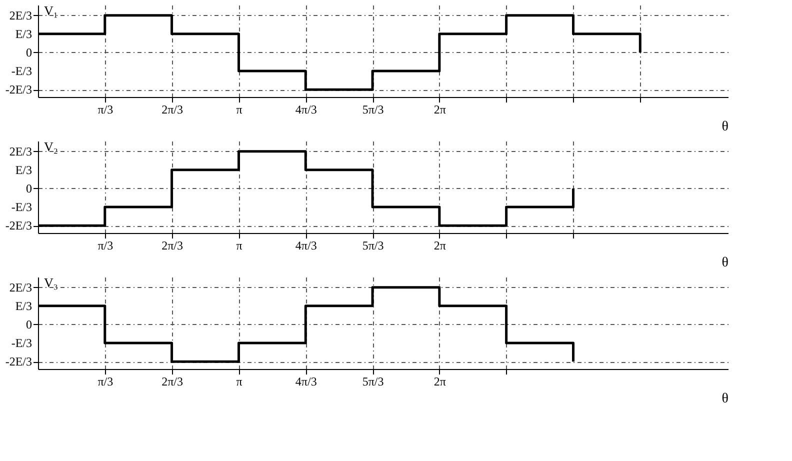 The width and height of the screenshot is (792, 461). What do you see at coordinates (51, 282) in the screenshot?
I see `y-axis-title: V₃` at bounding box center [51, 282].